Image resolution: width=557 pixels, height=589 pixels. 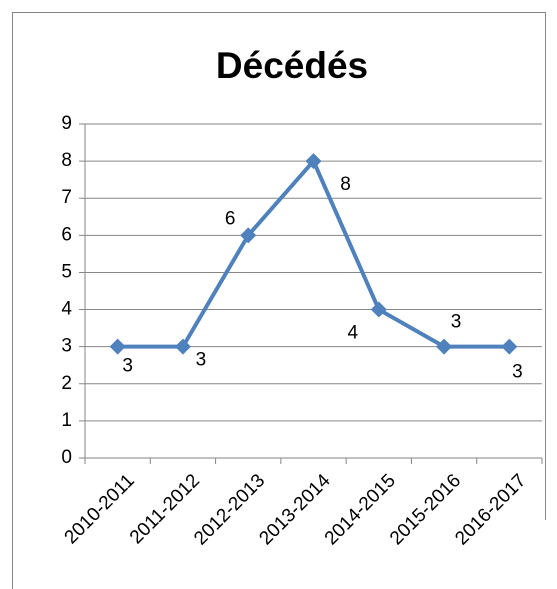 I want to click on y-tick-label: 8, so click(x=66, y=160).